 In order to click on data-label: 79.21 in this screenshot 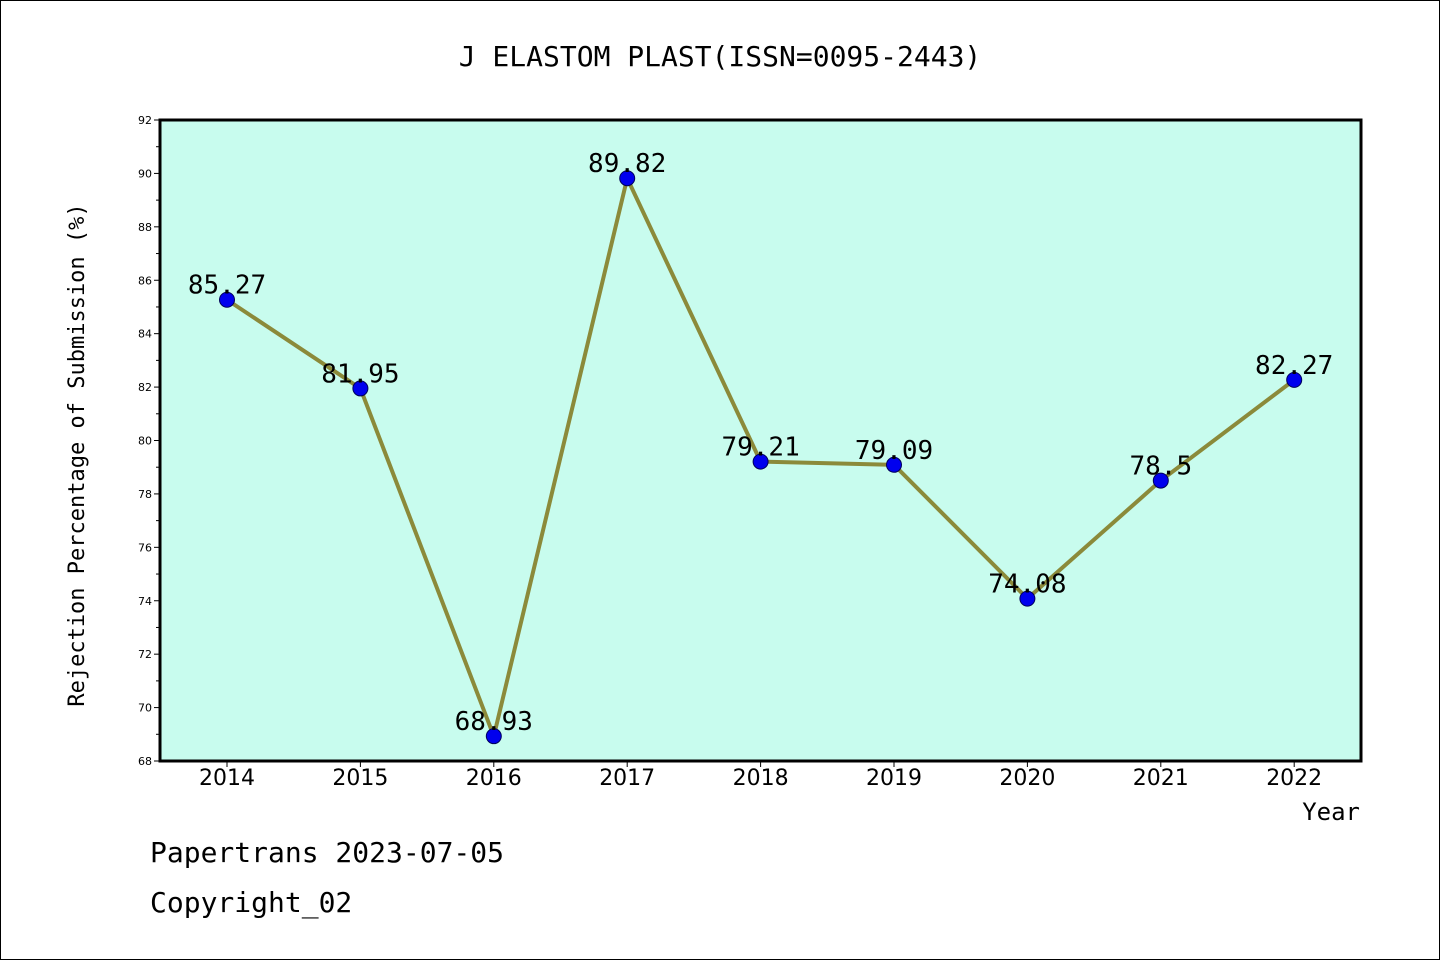, I will do `click(760, 448)`.